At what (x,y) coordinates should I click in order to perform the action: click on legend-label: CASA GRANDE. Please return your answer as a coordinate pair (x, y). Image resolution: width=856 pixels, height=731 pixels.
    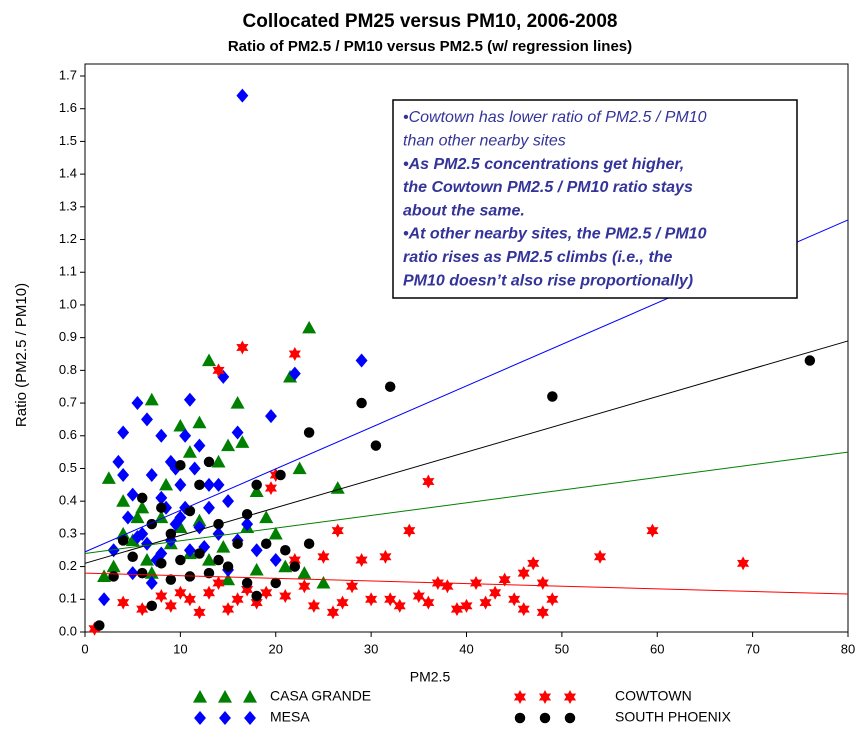
    Looking at the image, I should click on (320, 696).